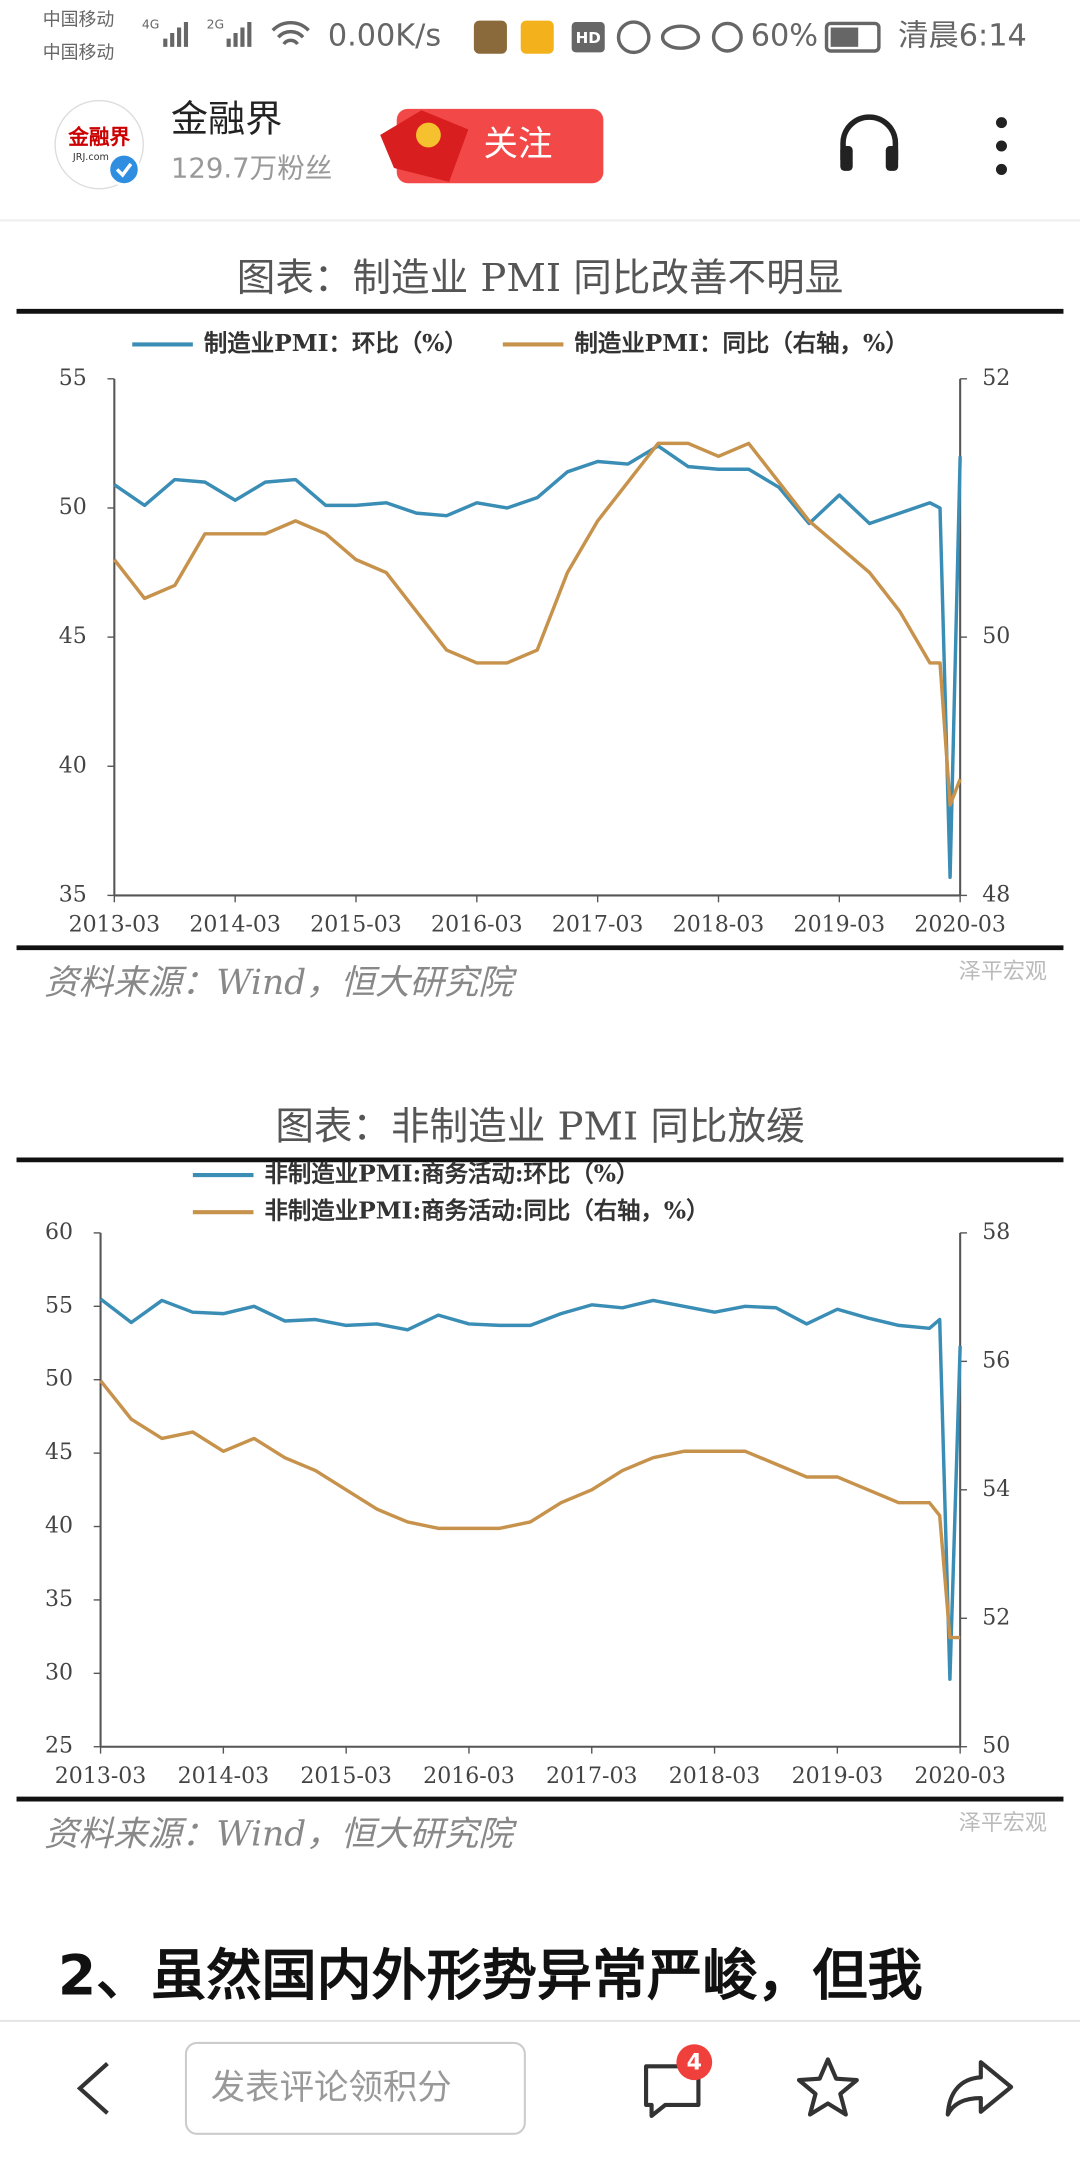  Describe the element at coordinates (518, 145) in the screenshot. I see `follow-label: 关注` at that location.